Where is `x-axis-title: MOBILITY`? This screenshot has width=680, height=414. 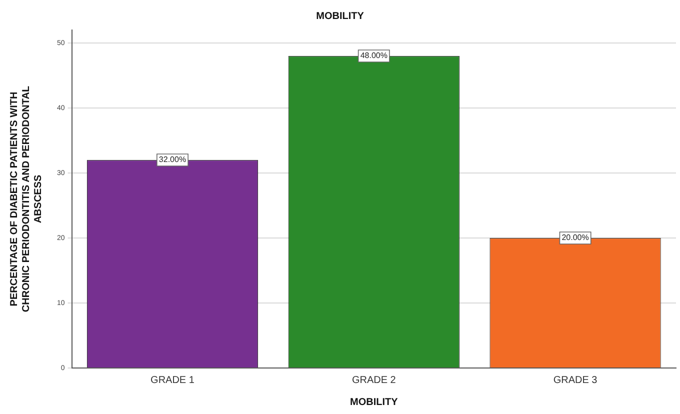
x-axis-title: MOBILITY is located at coordinates (374, 402).